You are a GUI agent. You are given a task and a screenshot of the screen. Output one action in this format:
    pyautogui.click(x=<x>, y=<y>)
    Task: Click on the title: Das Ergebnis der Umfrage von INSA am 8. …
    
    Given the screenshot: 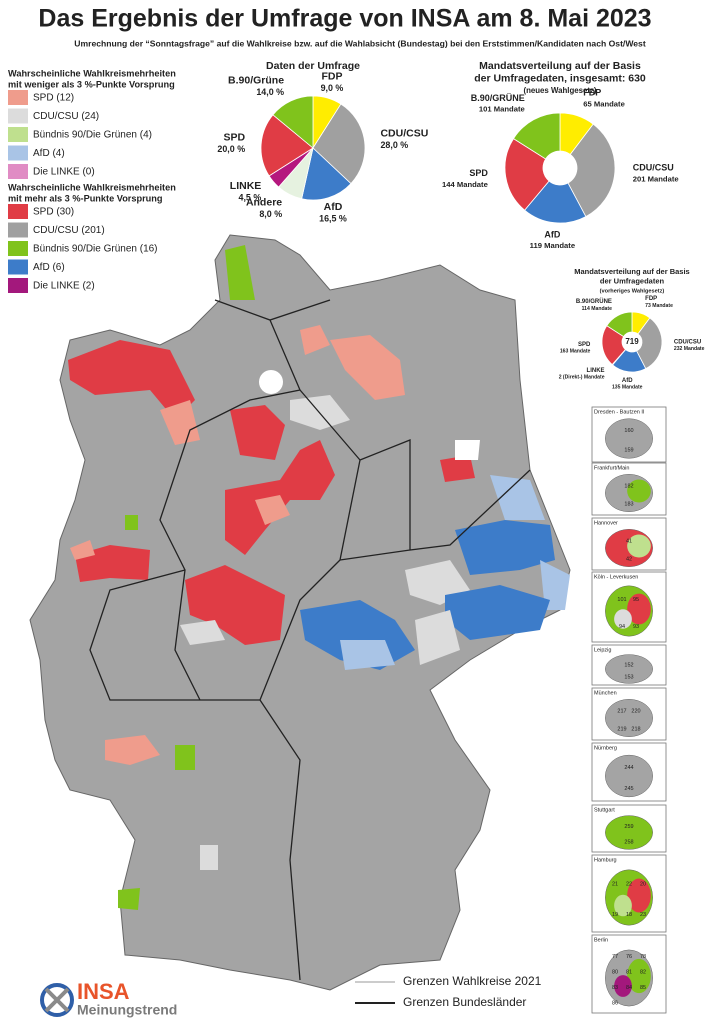 What is the action you would take?
    pyautogui.click(x=344, y=19)
    